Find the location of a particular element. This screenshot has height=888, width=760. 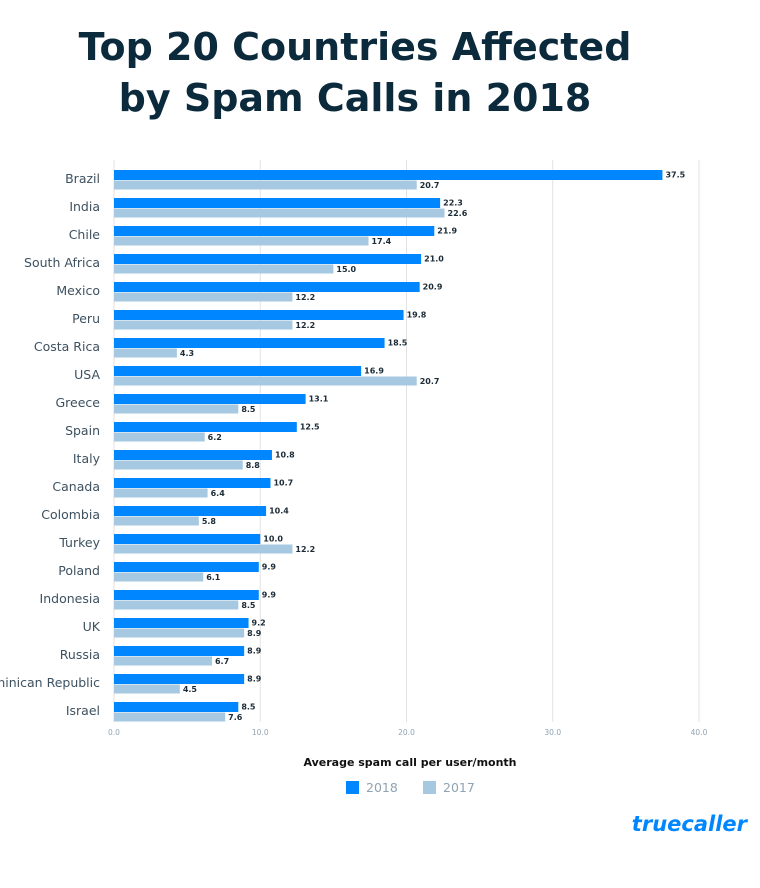

chart-title-line-1: Top 20 Countries Affected is located at coordinates (355, 47).